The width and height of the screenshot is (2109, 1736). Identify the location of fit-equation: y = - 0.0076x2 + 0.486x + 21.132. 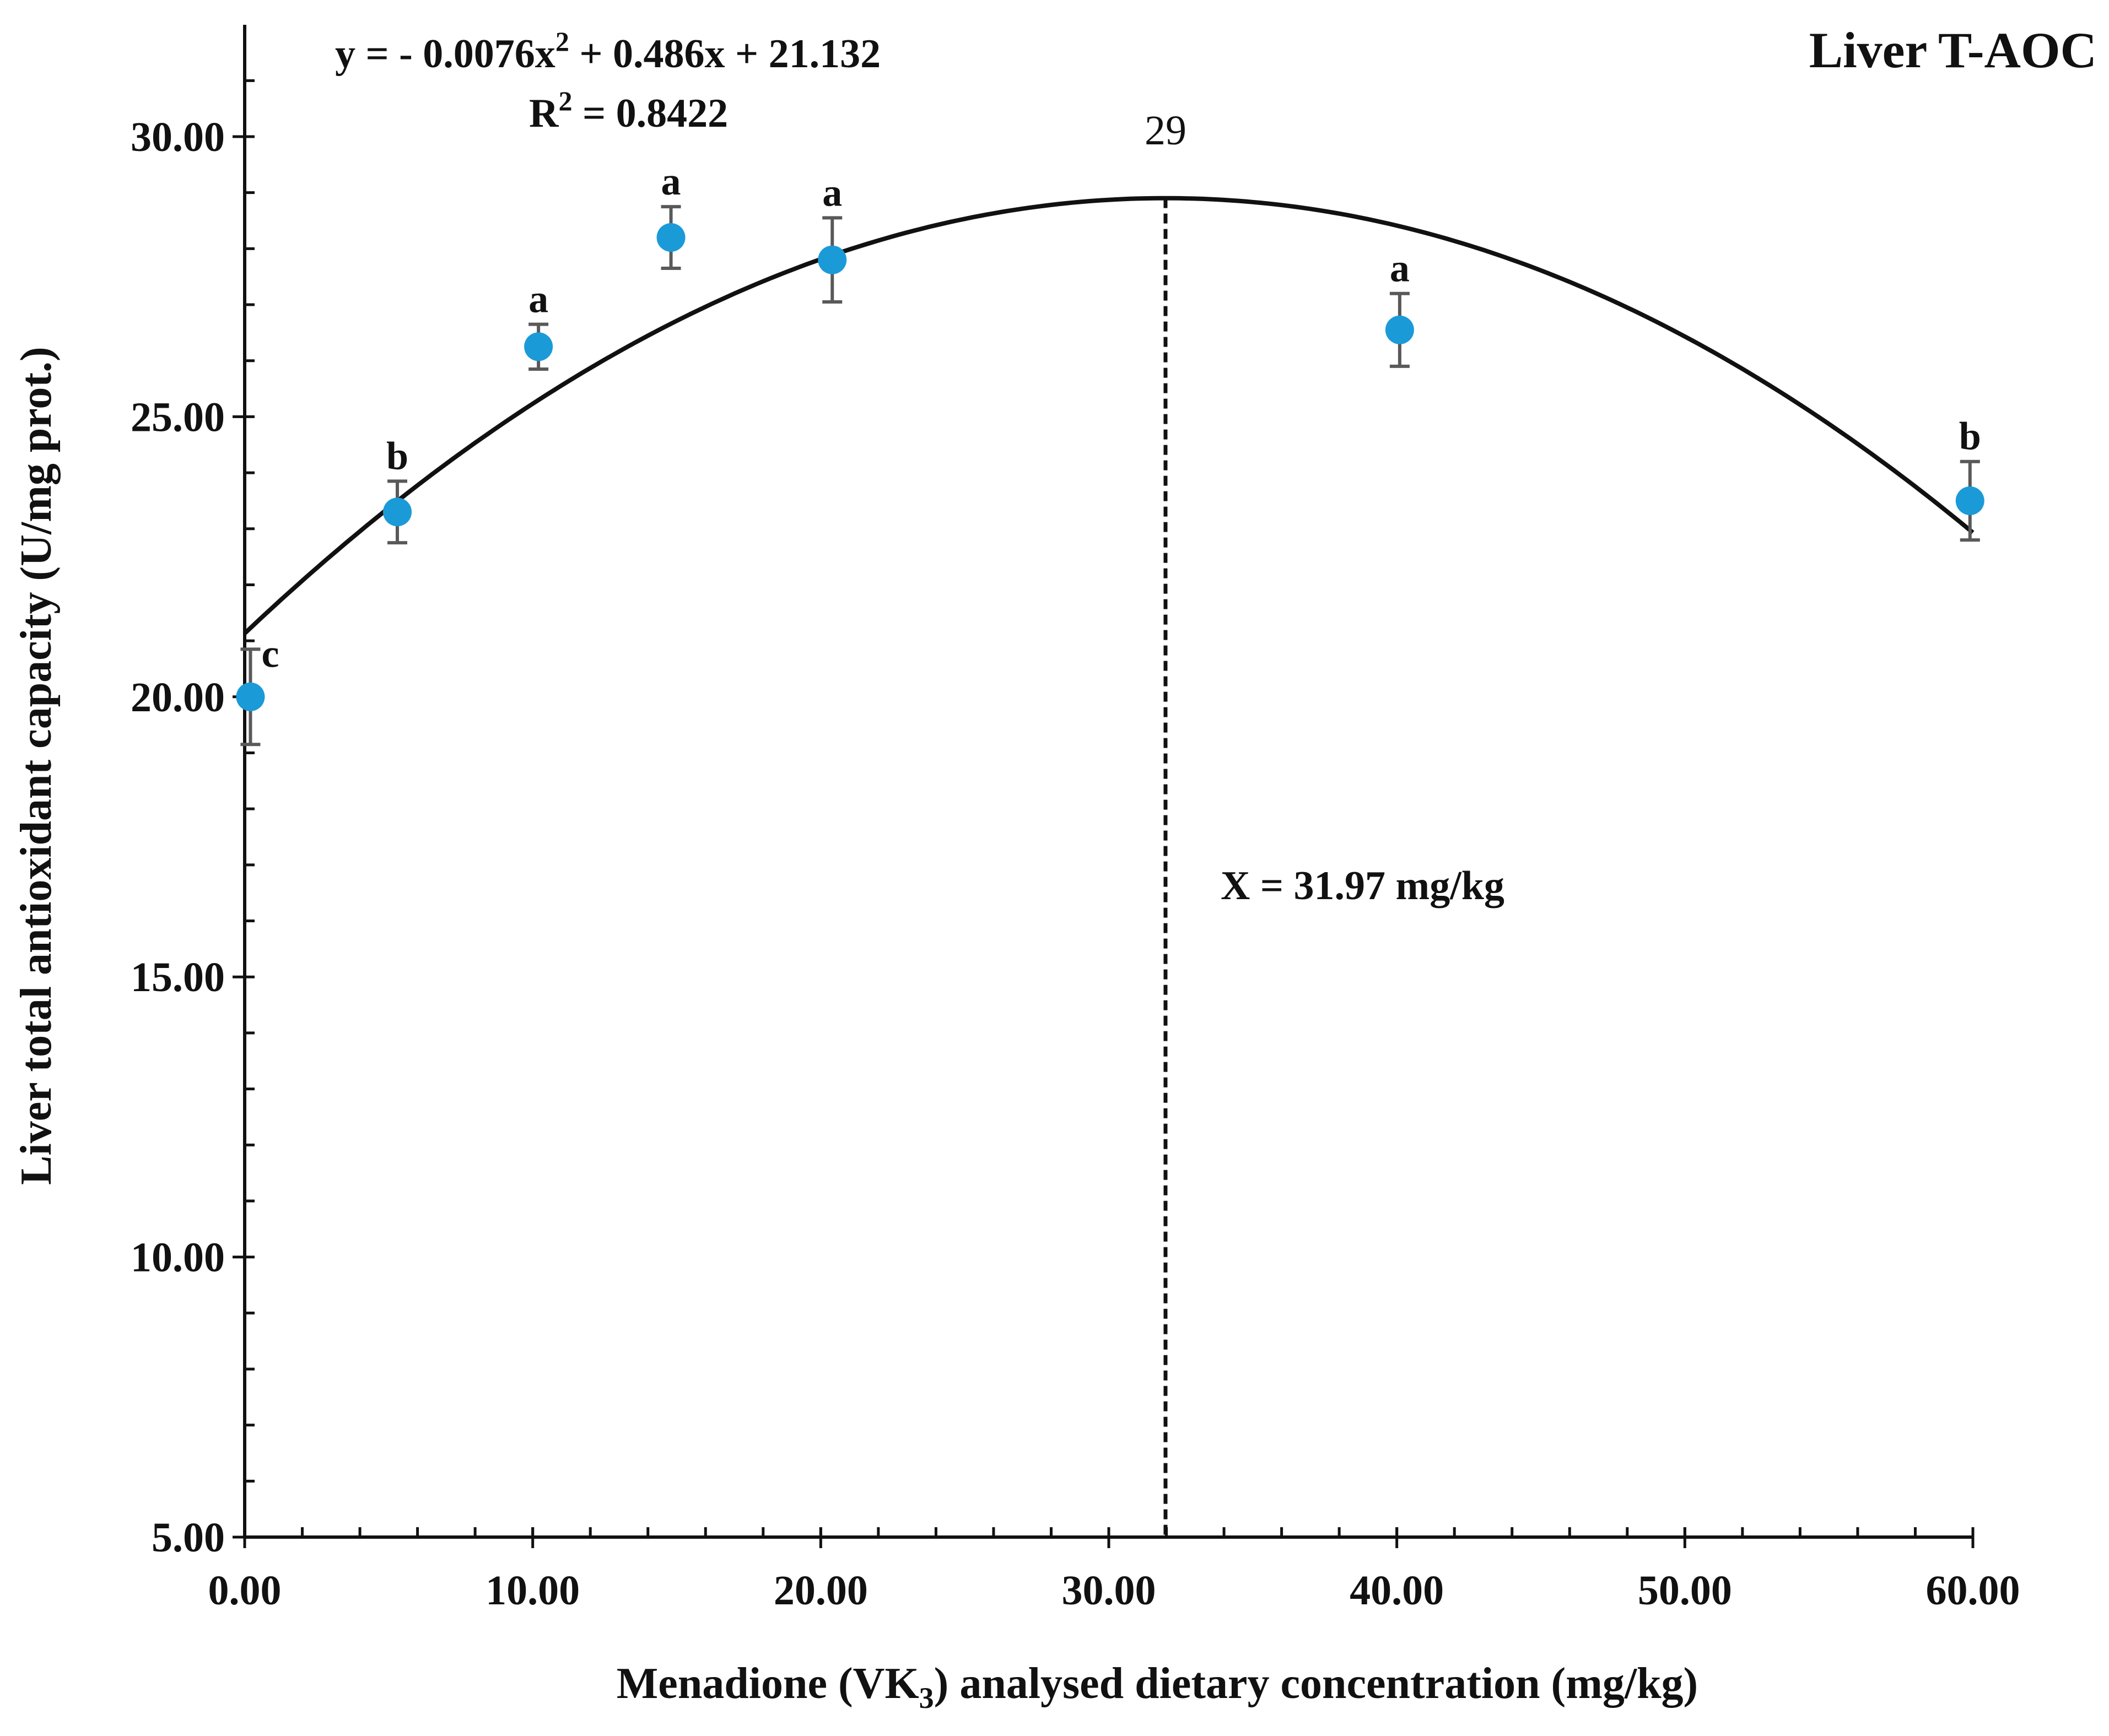
(608, 51).